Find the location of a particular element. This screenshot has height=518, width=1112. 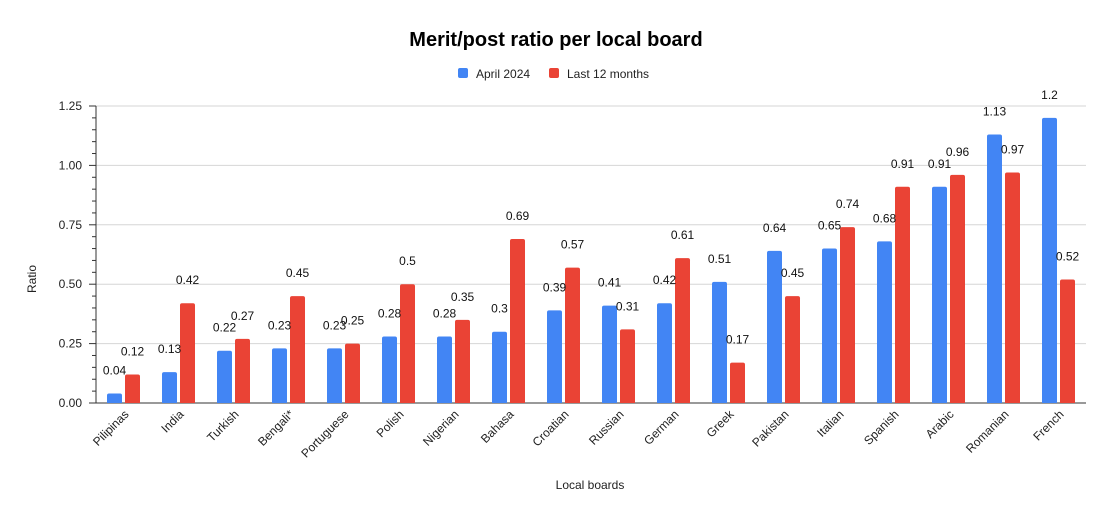

legend-swatch-last-12-months is located at coordinates (554, 73).